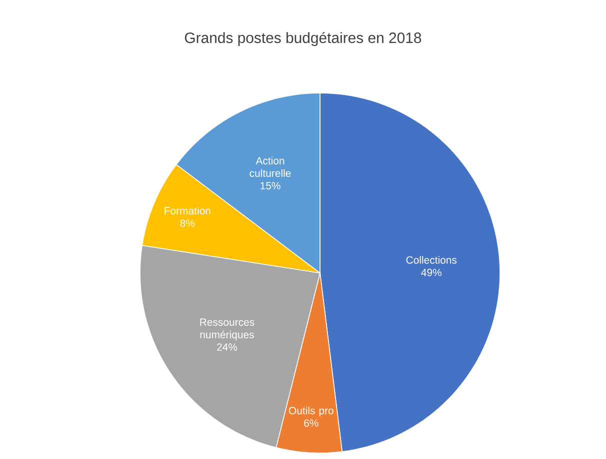 This screenshot has height=459, width=606. I want to click on data-label: 8%, so click(187, 223).